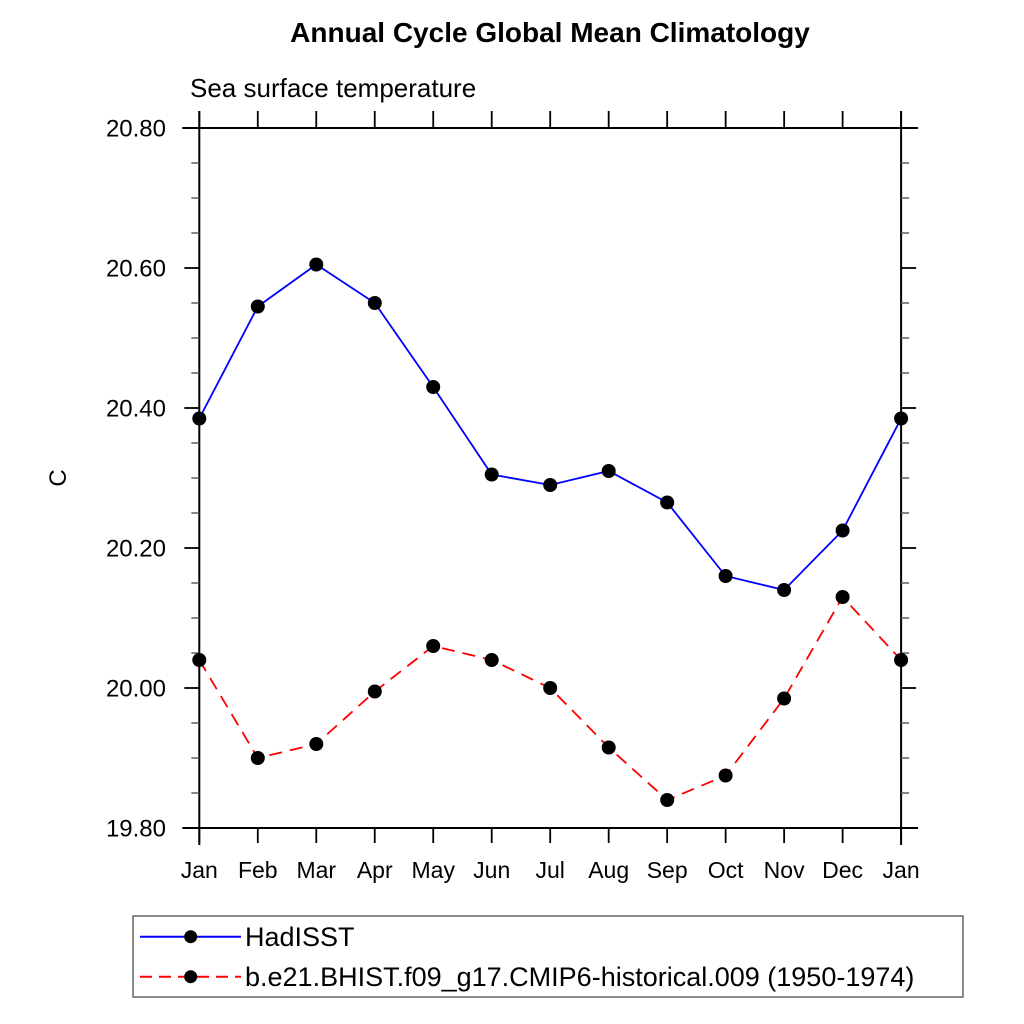  I want to click on x-tick-label: Oct, so click(726, 870).